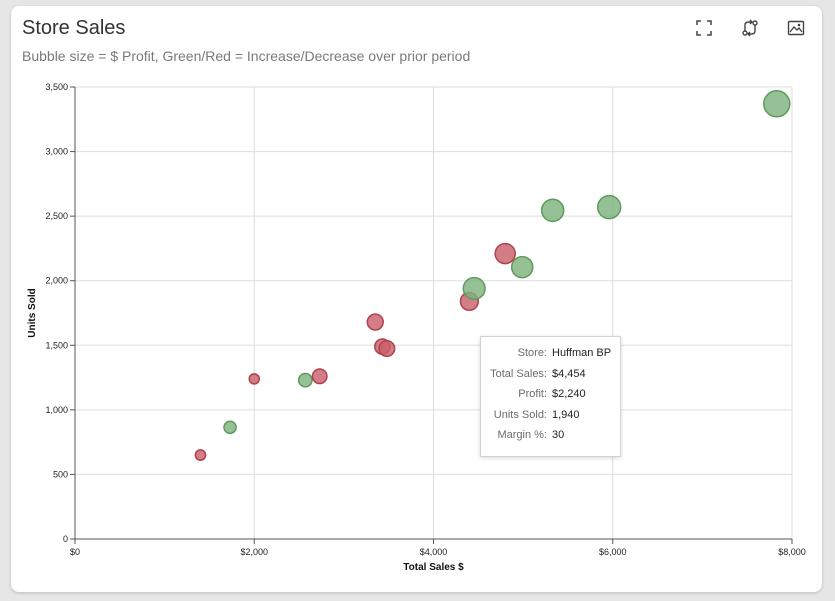  I want to click on y-tick-label: 2,000, so click(56, 281).